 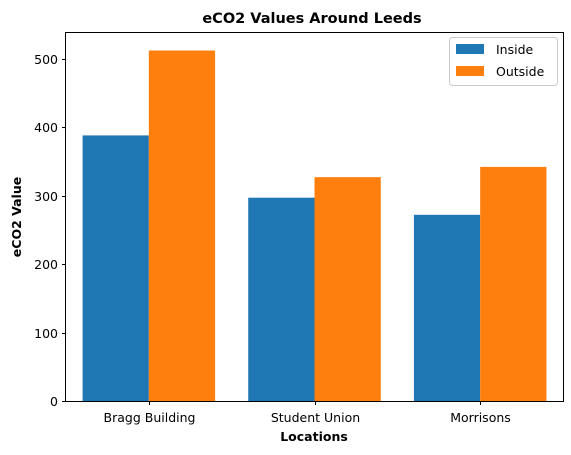 I want to click on legend: Inside Outside, so click(x=503, y=61).